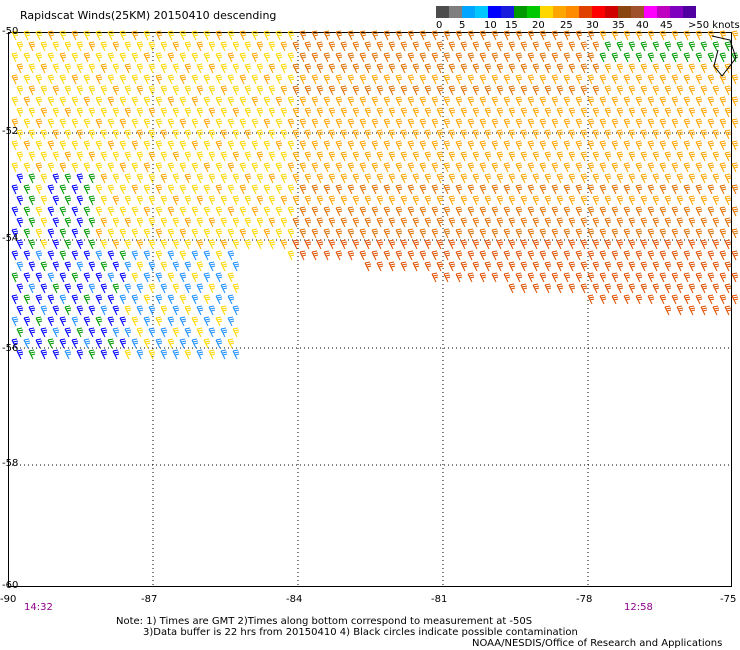 The image size is (740, 650). What do you see at coordinates (439, 25) in the screenshot?
I see `legend-label: 0` at bounding box center [439, 25].